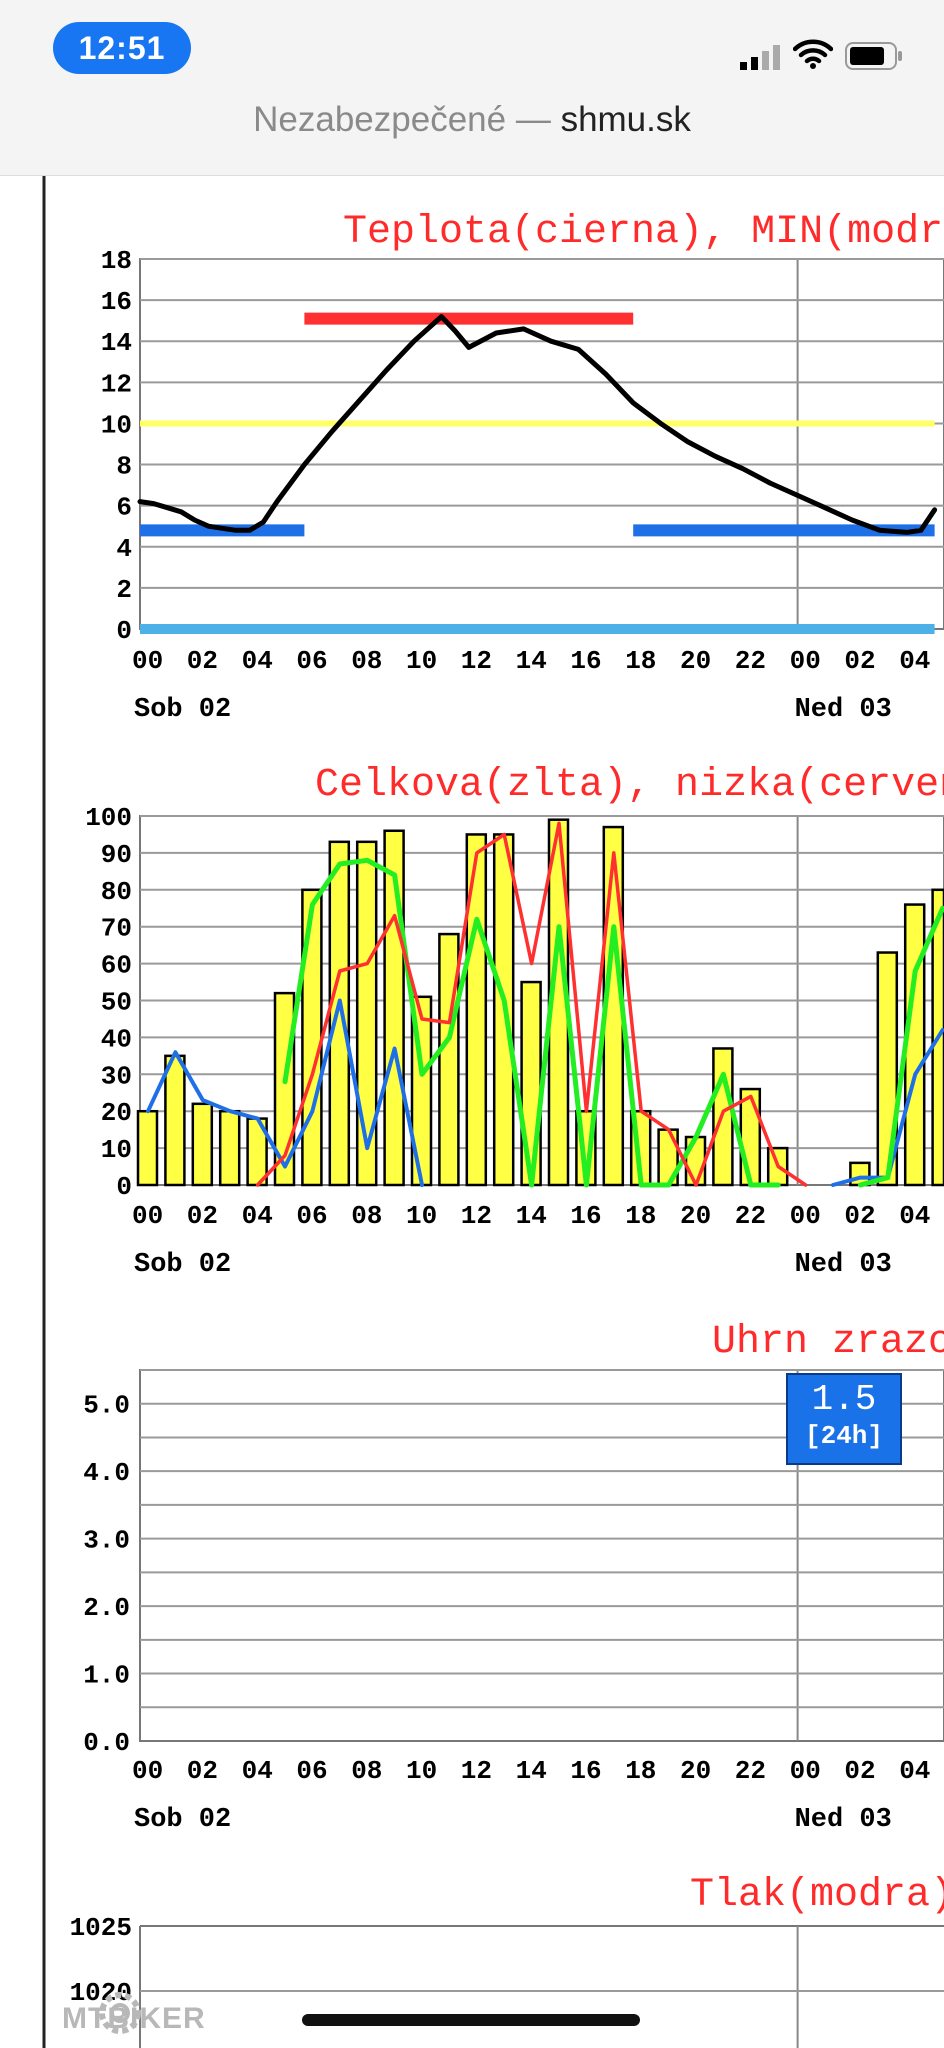 This screenshot has height=2048, width=944. I want to click on x-tick-label: 20, so click(695, 1771).